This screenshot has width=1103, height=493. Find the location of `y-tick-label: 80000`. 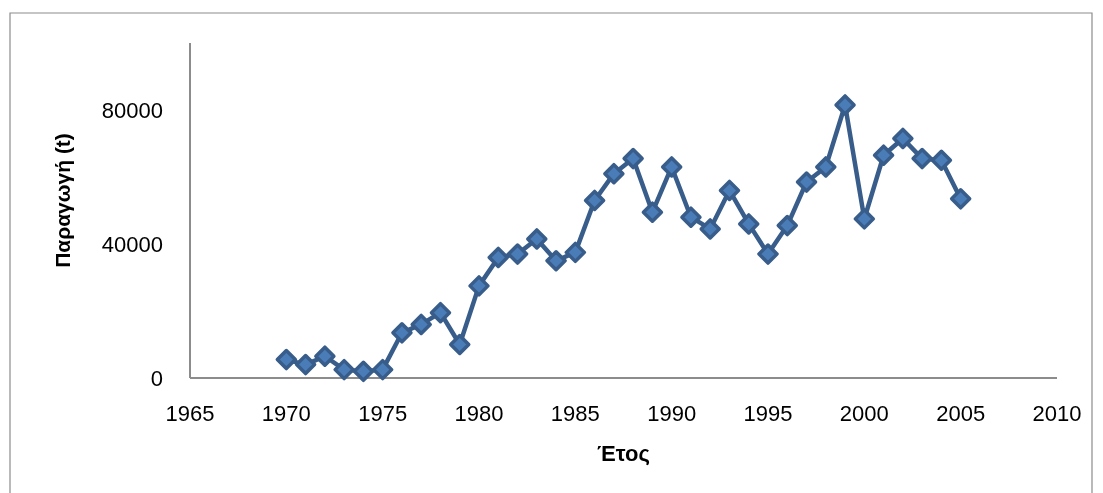

y-tick-label: 80000 is located at coordinates (132, 110).